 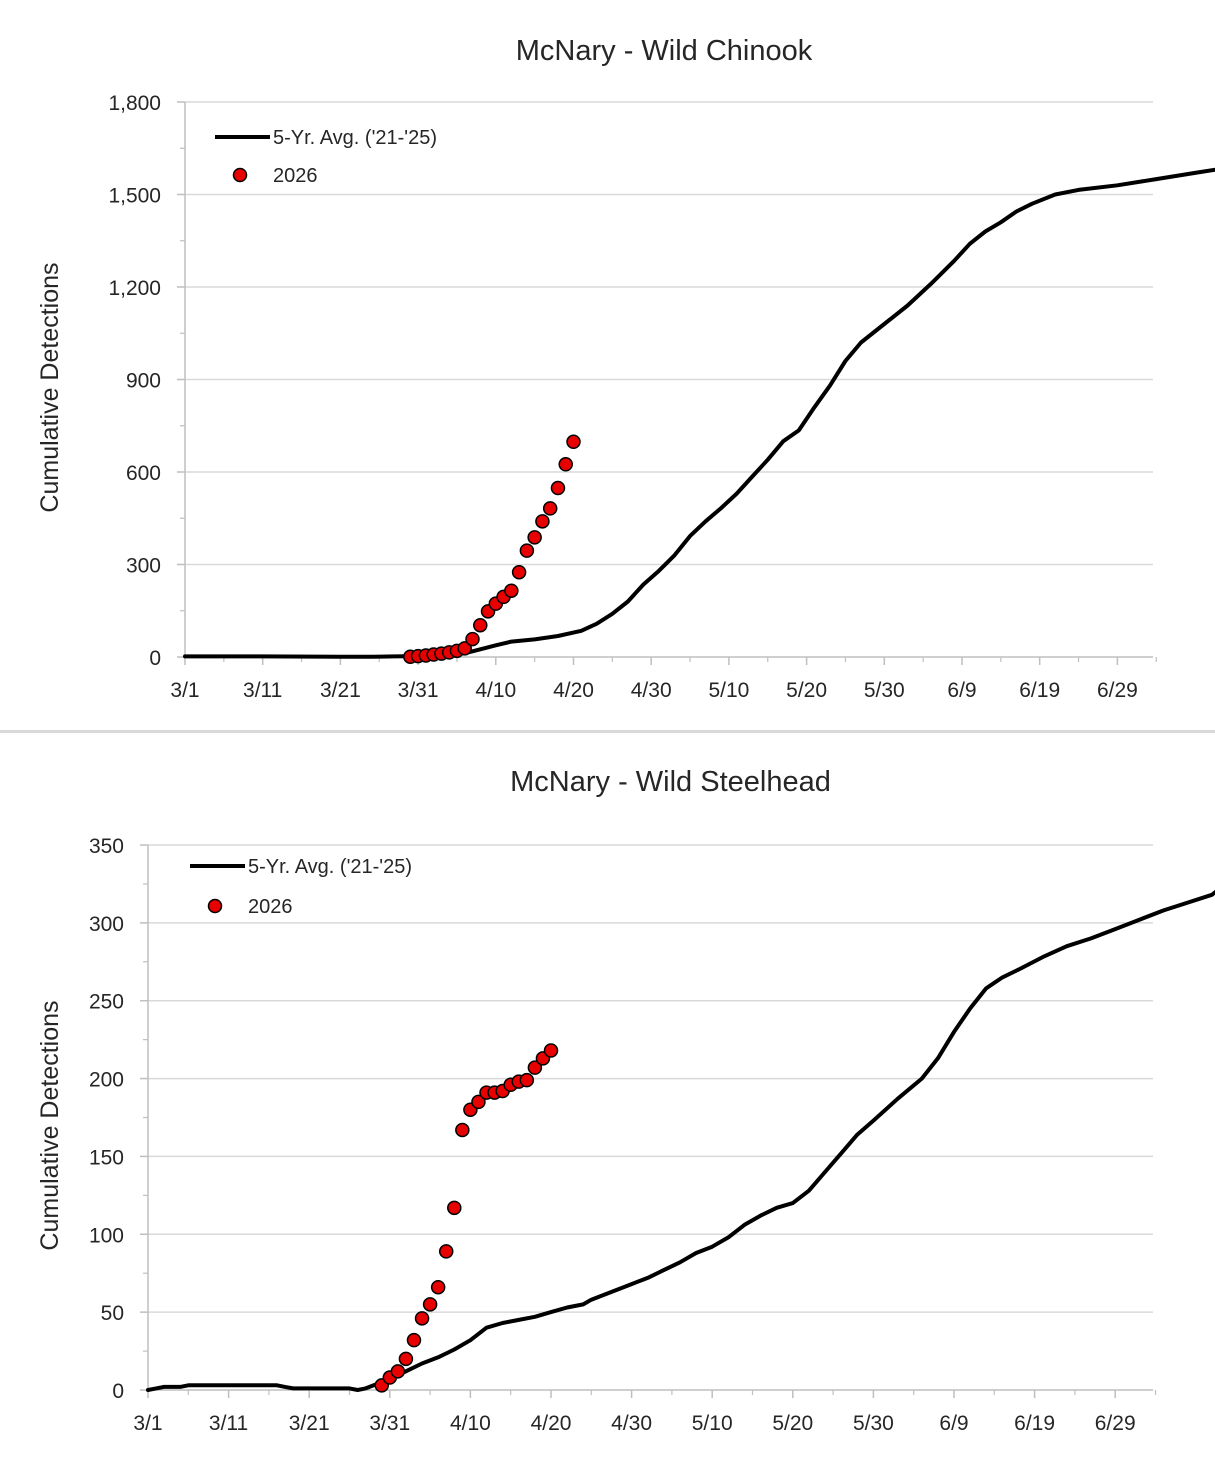 What do you see at coordinates (112, 1313) in the screenshot?
I see `y-tick-label: 50` at bounding box center [112, 1313].